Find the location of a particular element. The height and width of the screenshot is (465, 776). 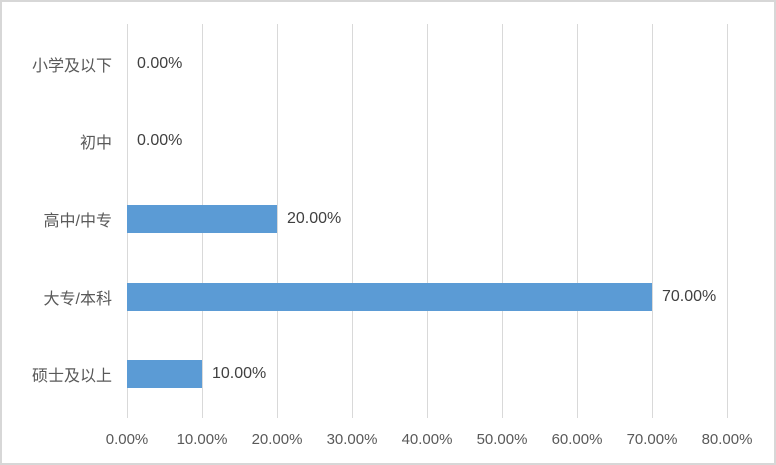

value-label: 20.00% is located at coordinates (314, 218).